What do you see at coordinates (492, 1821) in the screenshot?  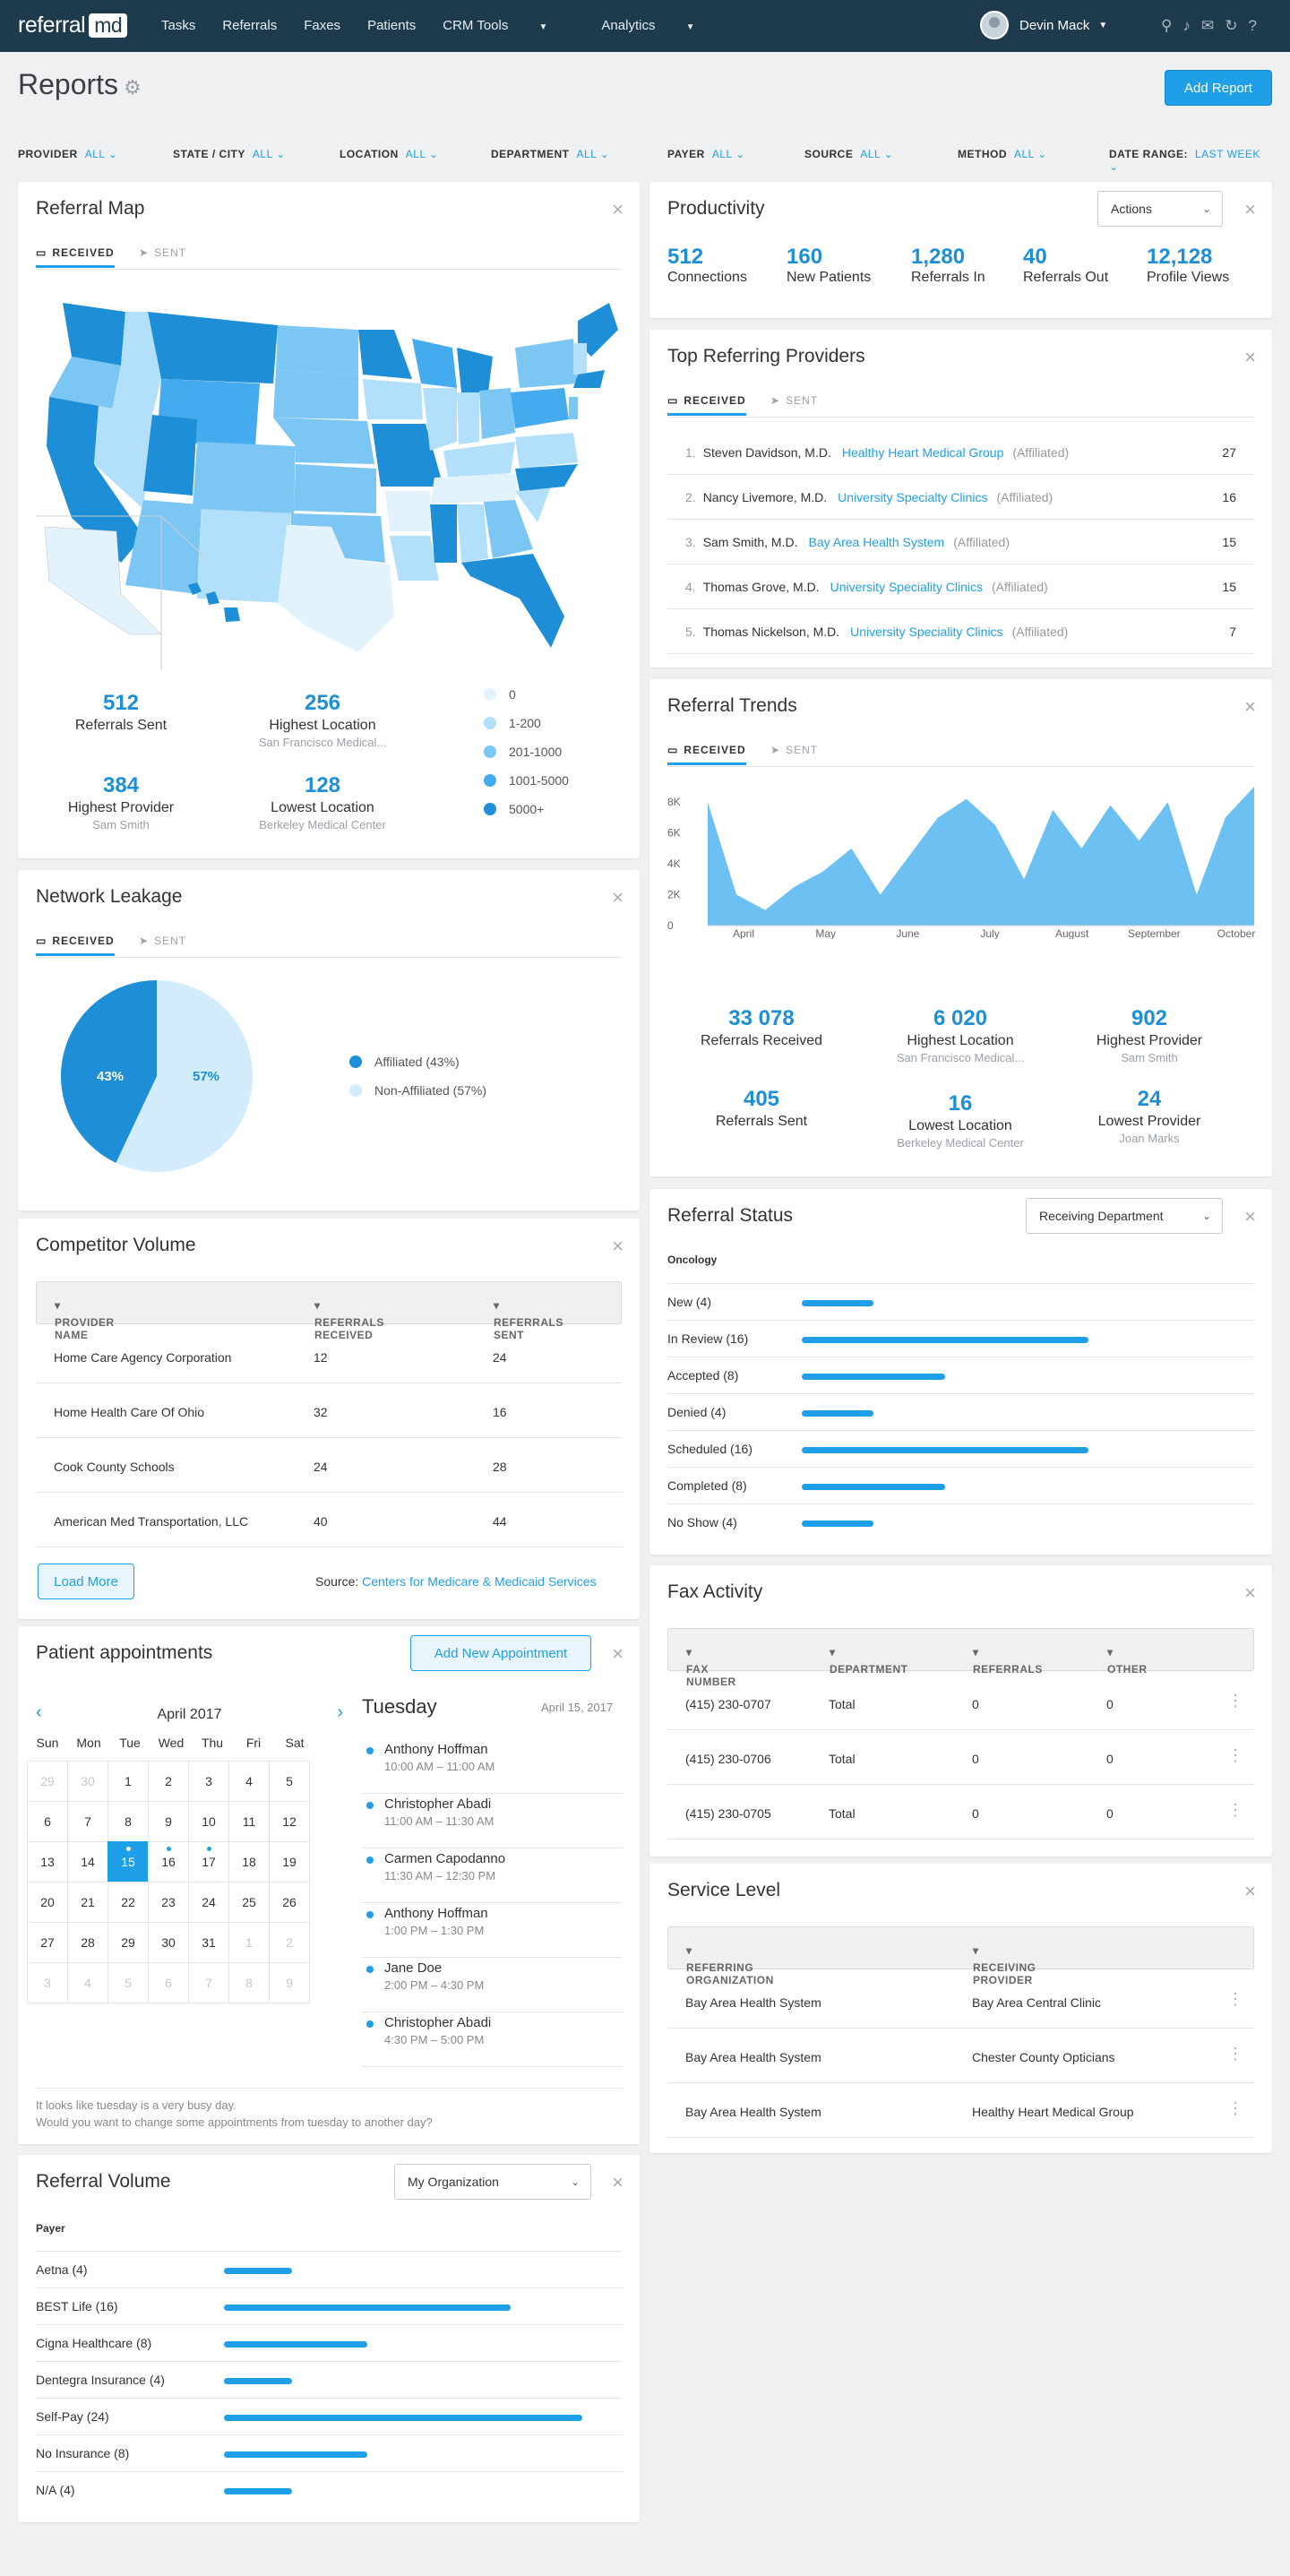 I see `appointment-item: Christopher Abadi 11:00 AM – 11:30 AM` at bounding box center [492, 1821].